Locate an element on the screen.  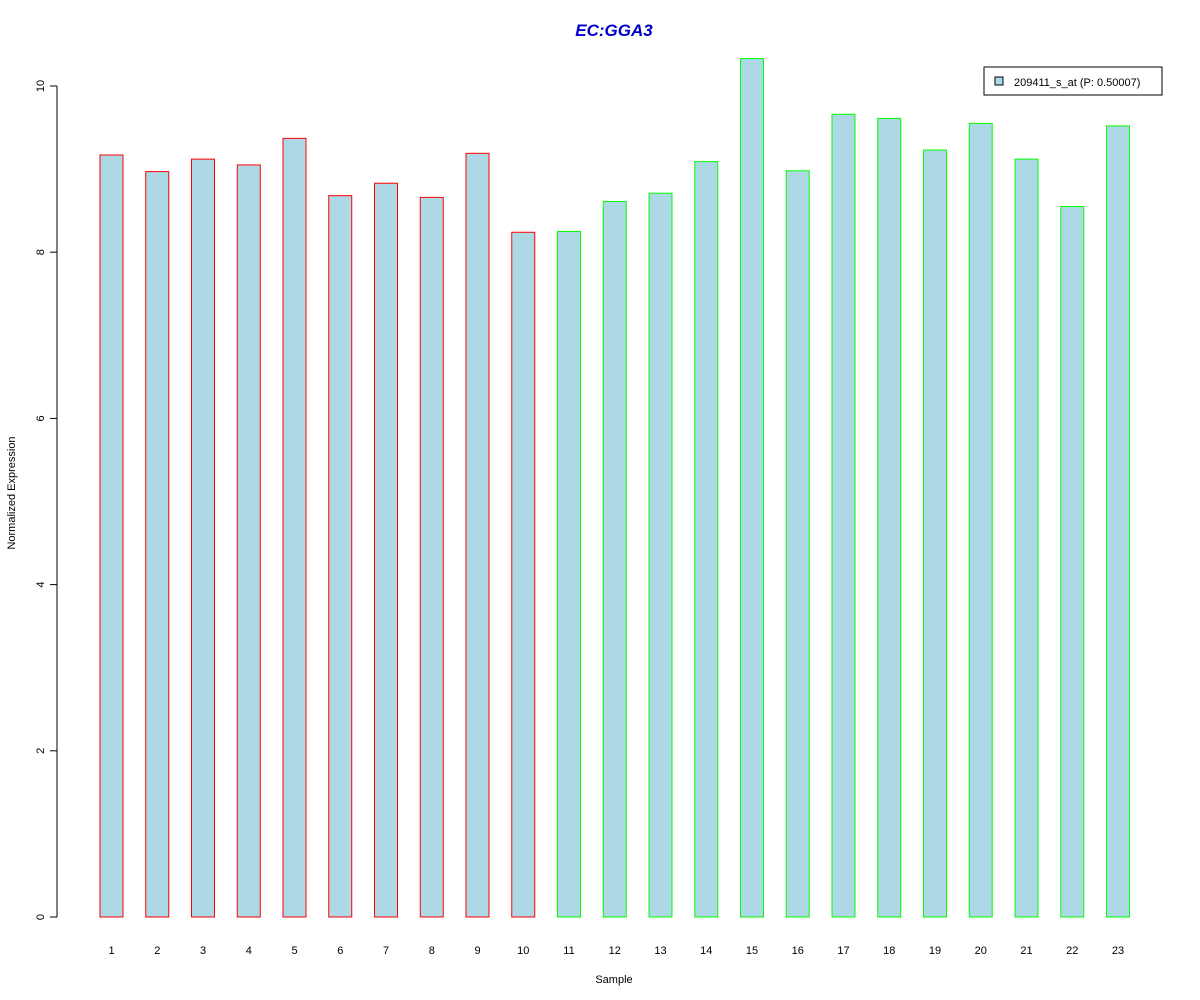
x-axis-labels: 1 2 3 4 5 6 7 8 9 10 11 12 13 14 15 16 17 18 19 20 21 22 23 is located at coordinates (616, 951).